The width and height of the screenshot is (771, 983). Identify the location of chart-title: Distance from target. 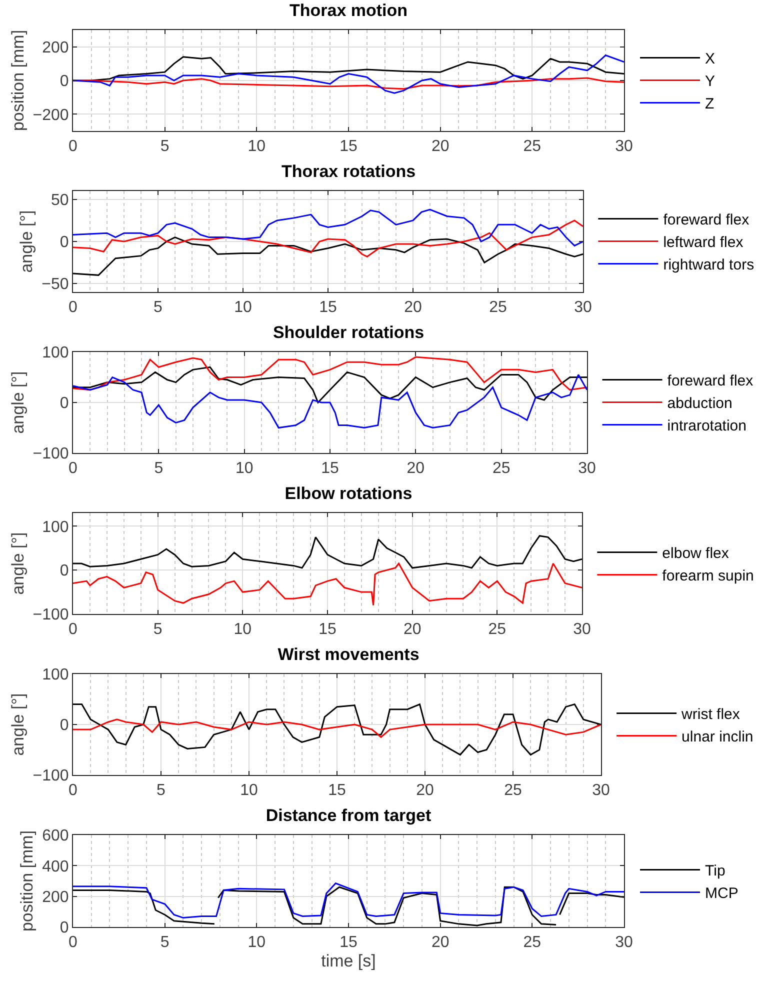
(349, 815).